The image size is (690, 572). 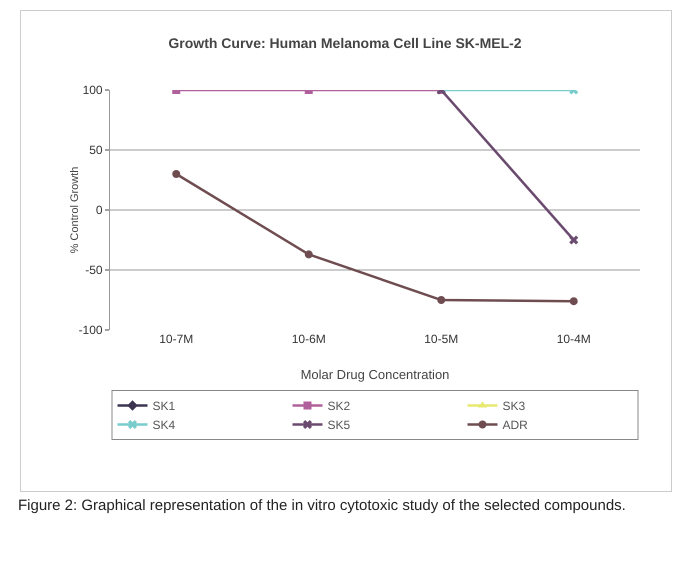 I want to click on chart-title: Growth Curve: Human Melanoma Cell Line SK-MEL-2, so click(x=345, y=43).